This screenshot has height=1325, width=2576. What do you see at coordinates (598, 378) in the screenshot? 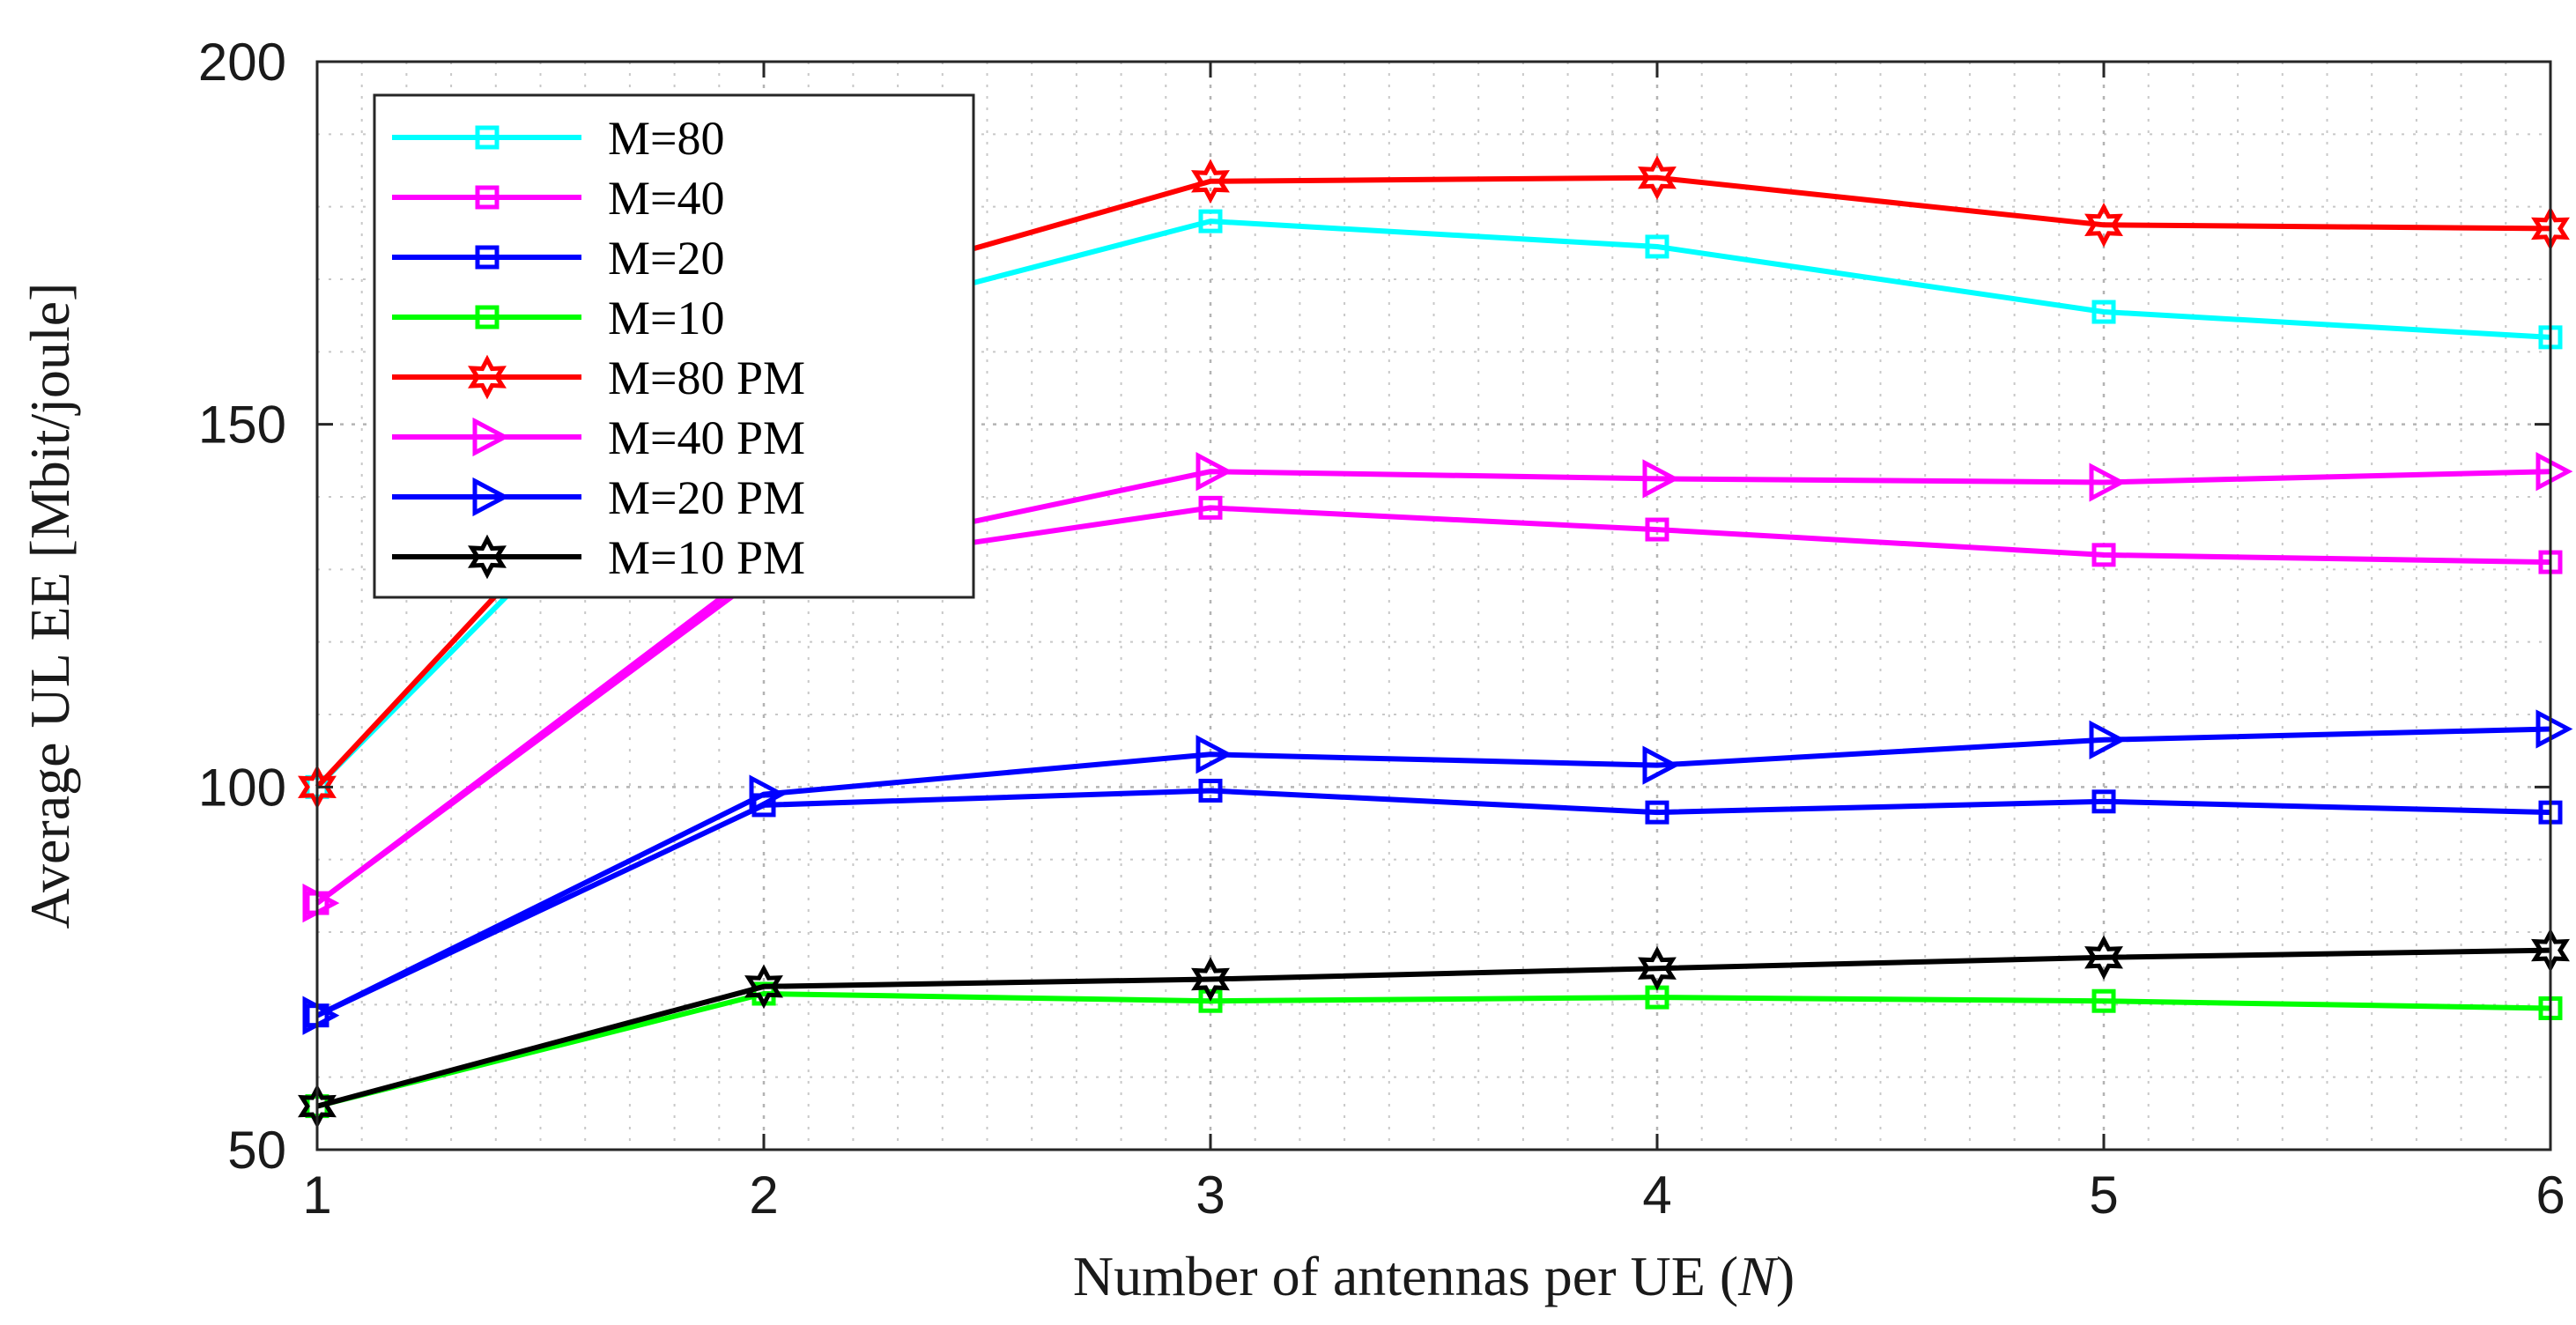
I see `legend-item-m-80-pm: M=80 PM` at bounding box center [598, 378].